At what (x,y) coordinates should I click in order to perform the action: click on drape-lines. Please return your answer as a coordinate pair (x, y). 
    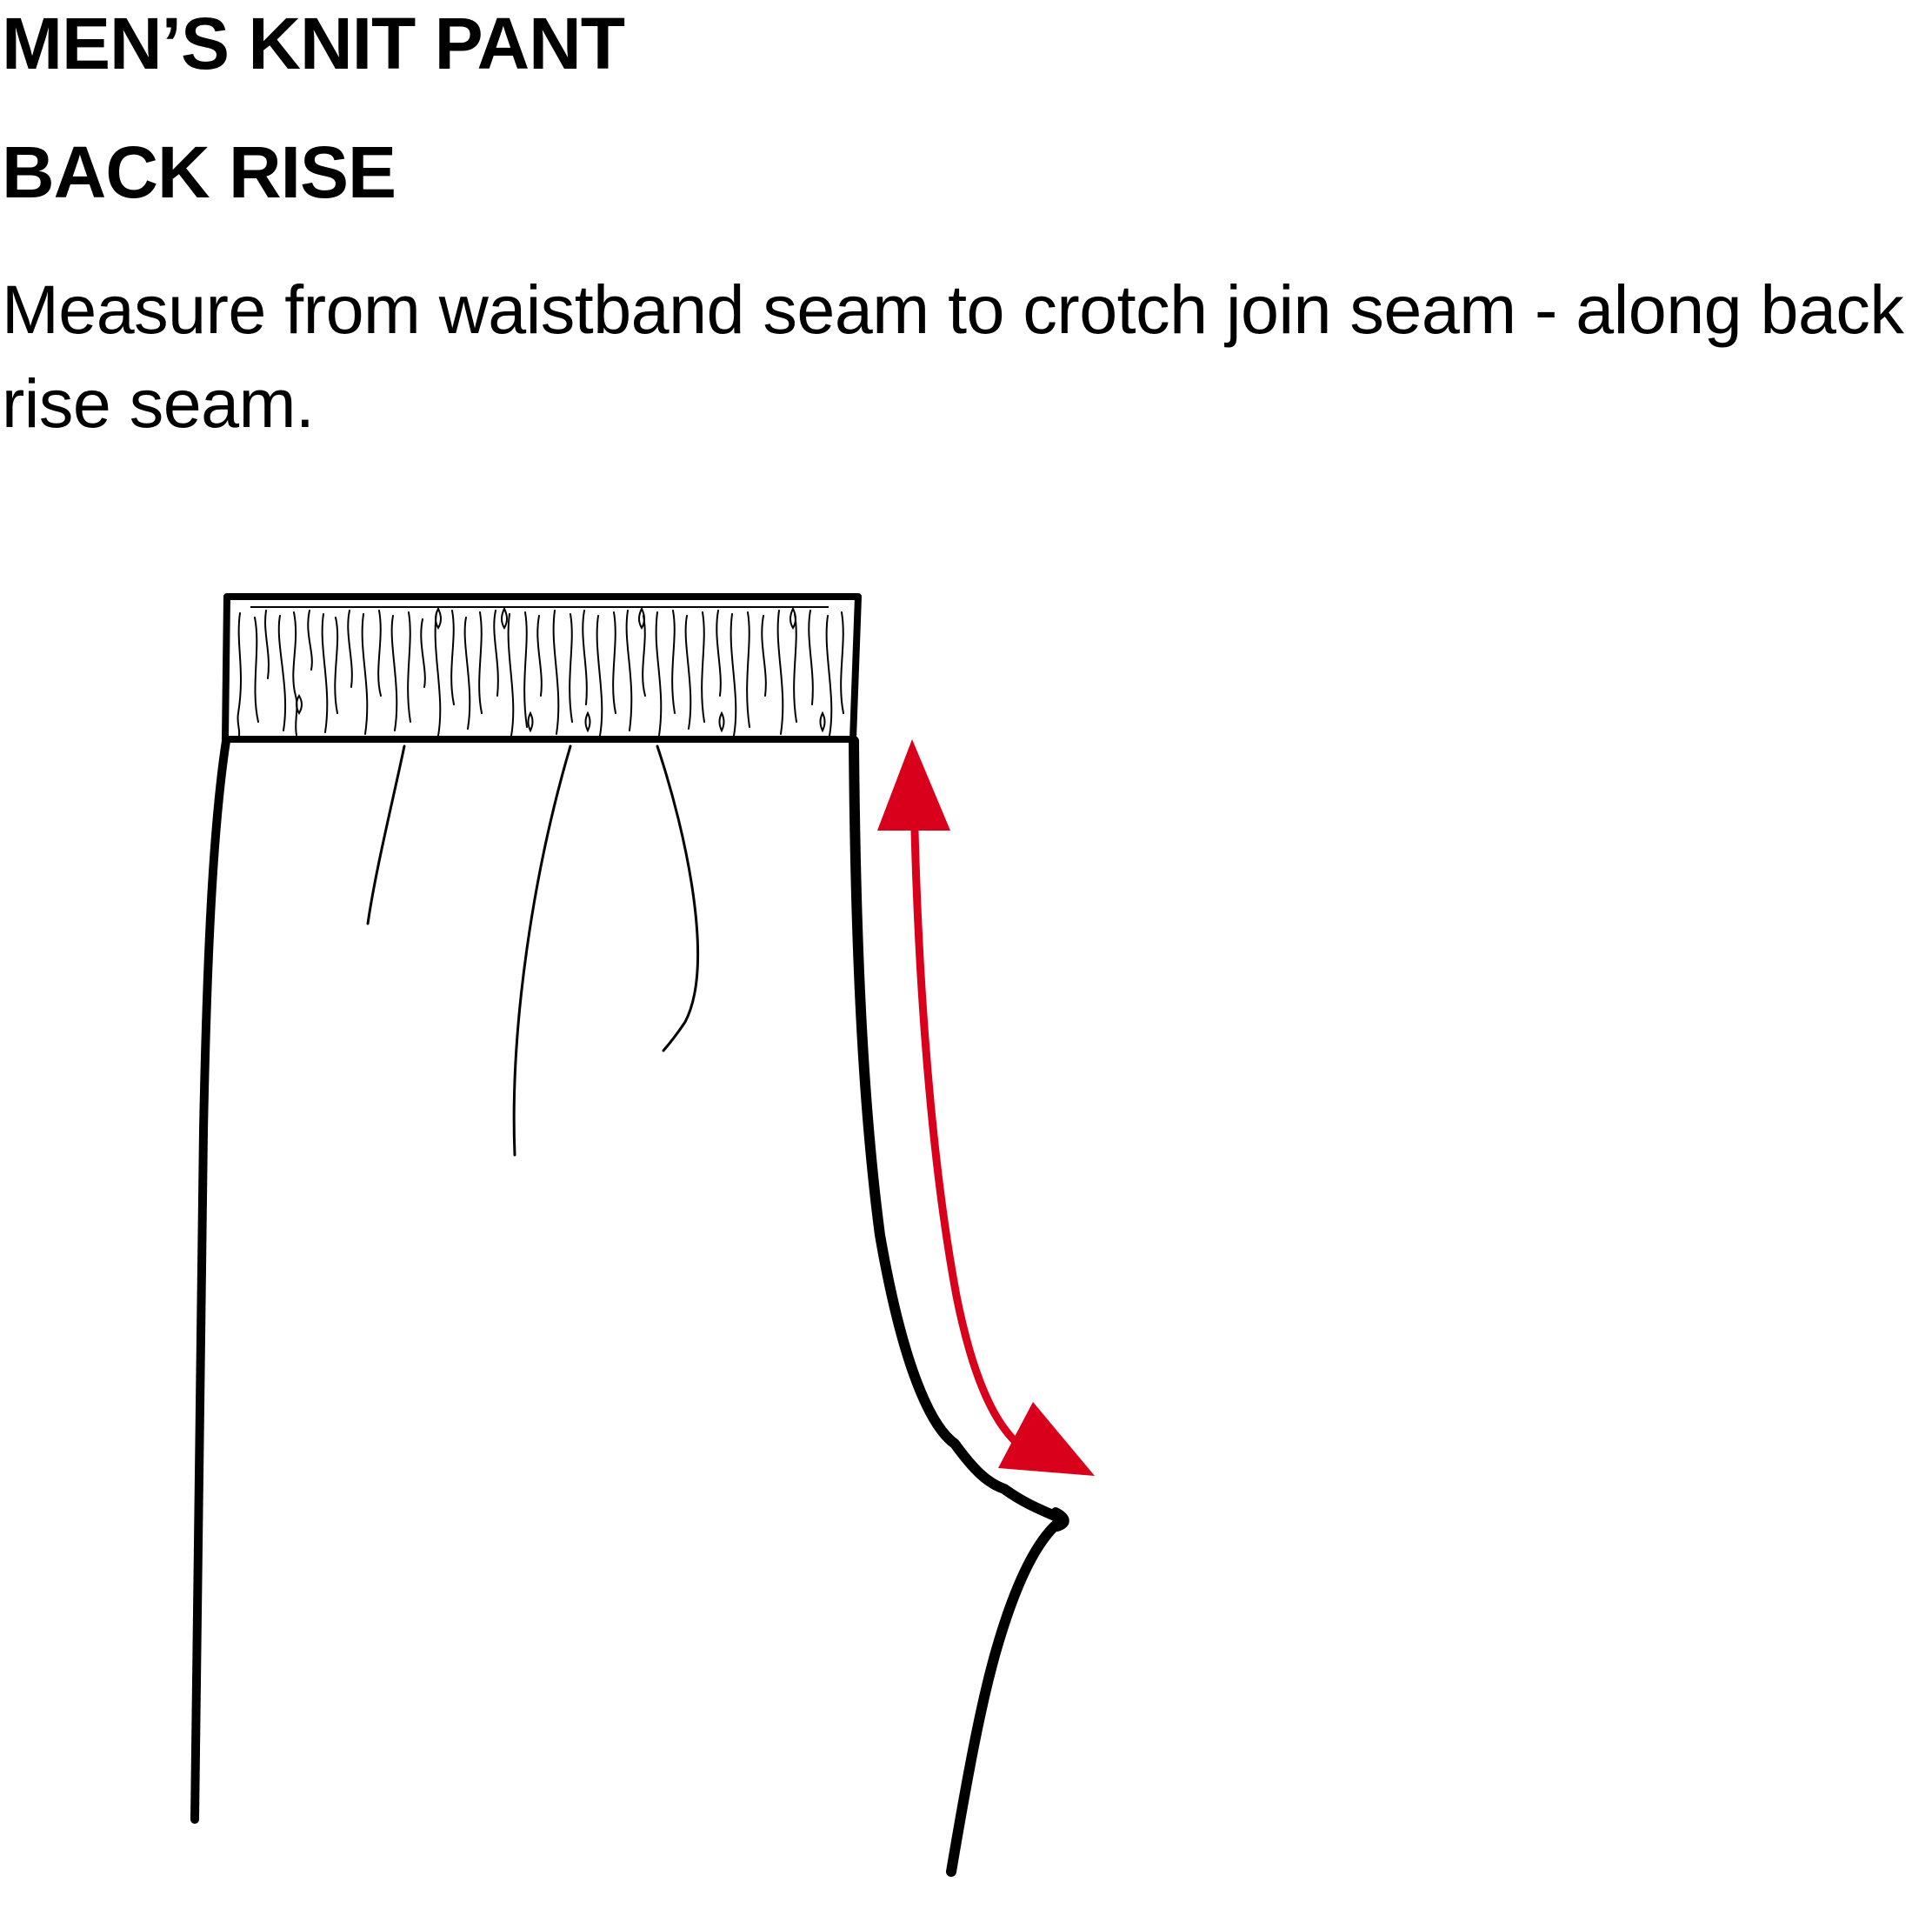
    Looking at the image, I should click on (532, 950).